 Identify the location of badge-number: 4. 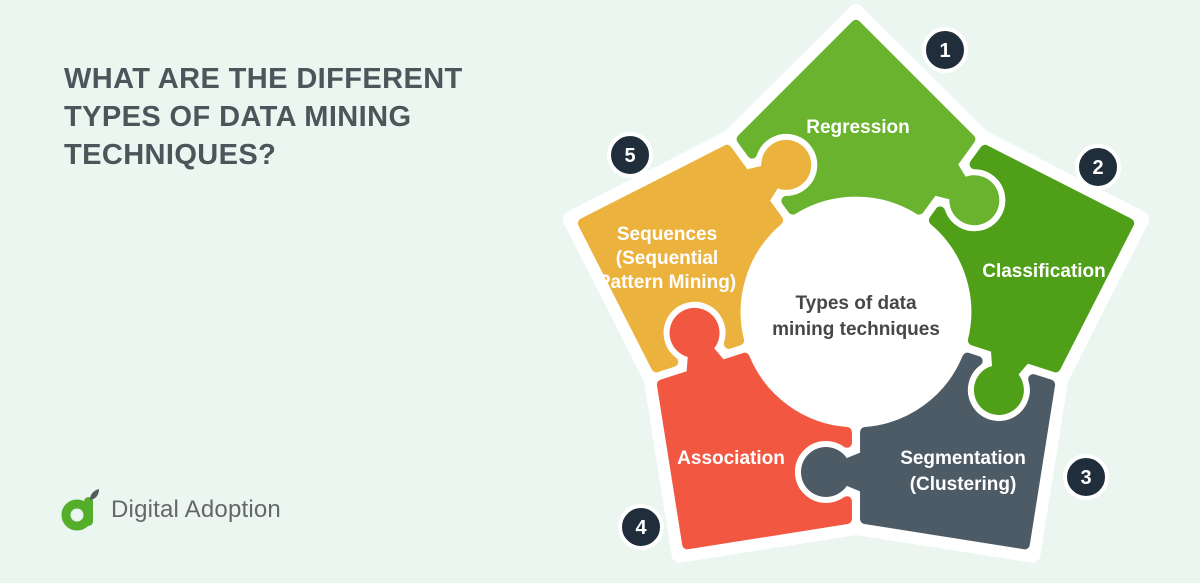
(641, 528).